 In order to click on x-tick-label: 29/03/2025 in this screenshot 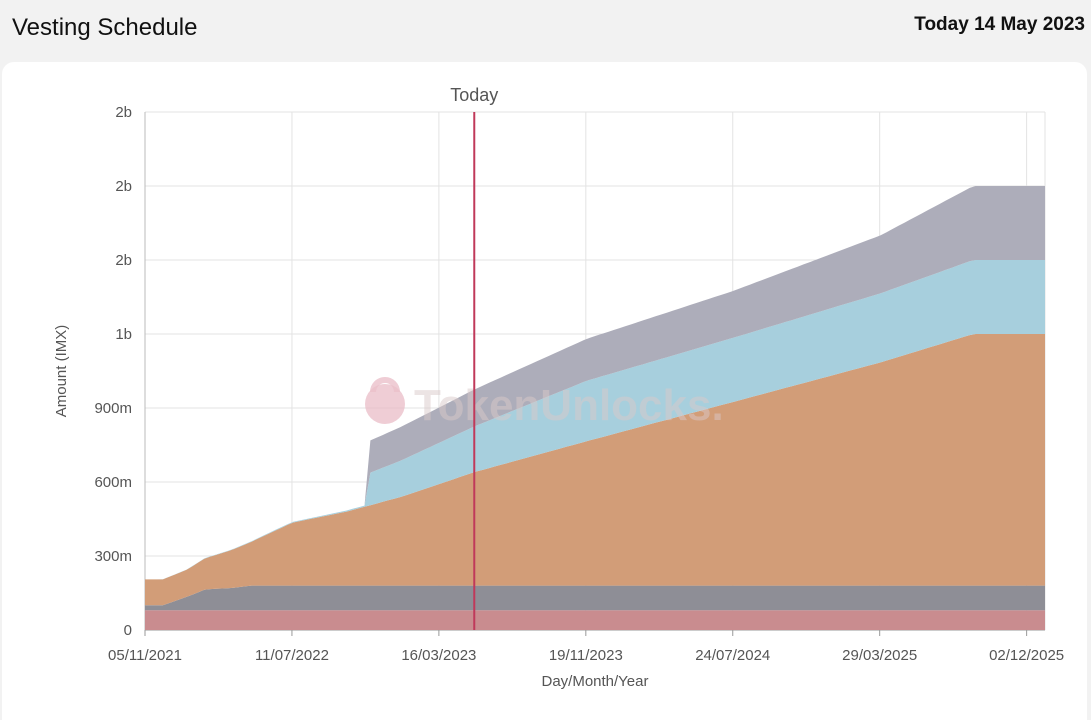, I will do `click(879, 655)`.